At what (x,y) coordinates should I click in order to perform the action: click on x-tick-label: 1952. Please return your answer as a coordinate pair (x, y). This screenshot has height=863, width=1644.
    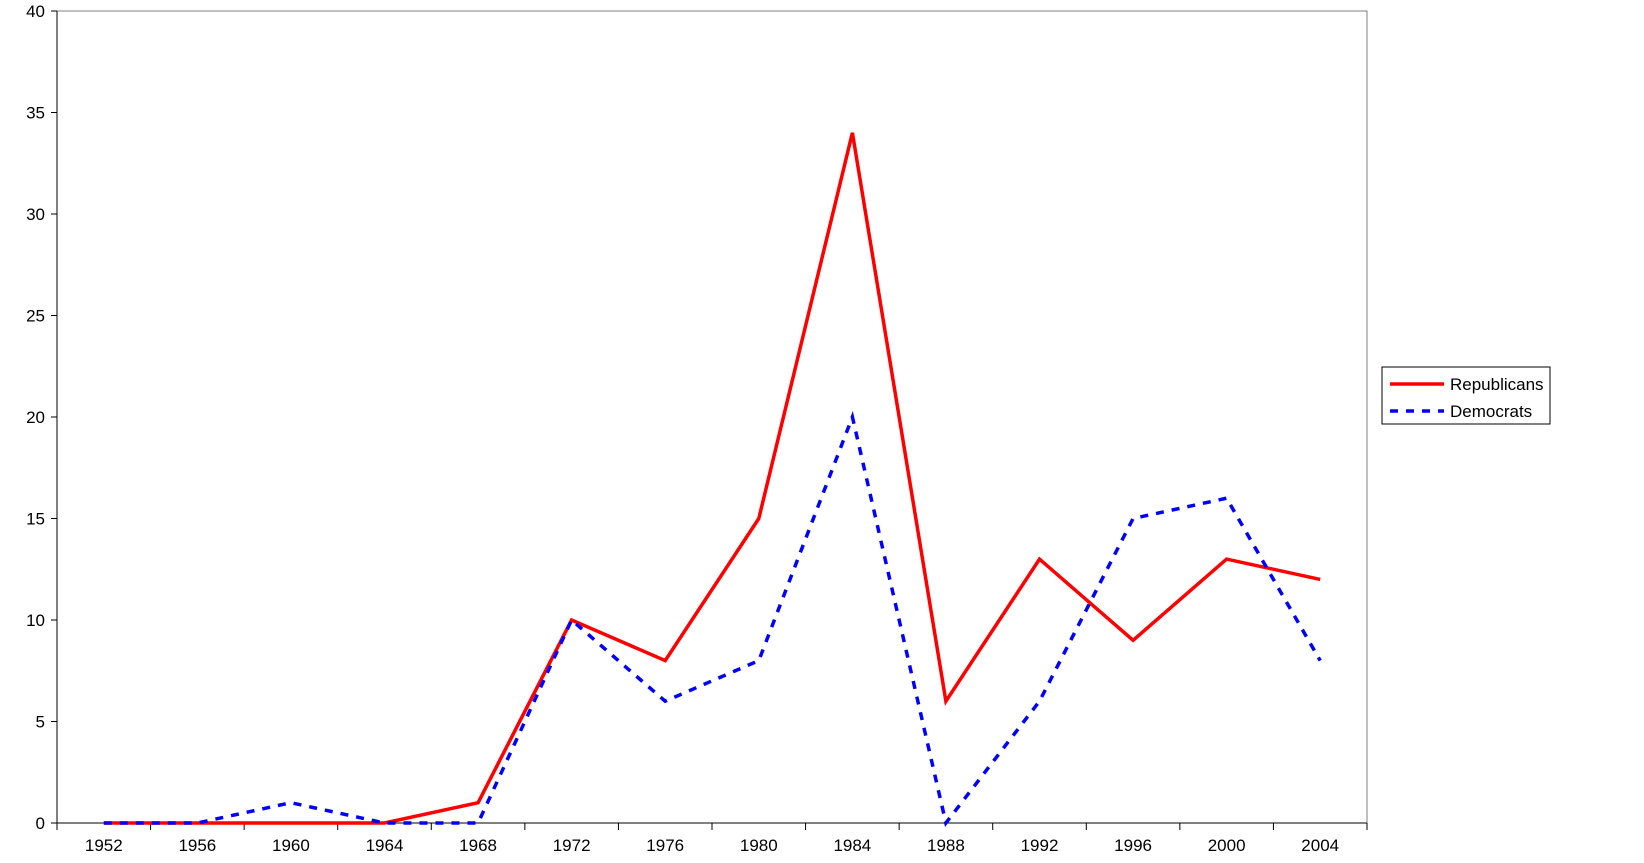
    Looking at the image, I should click on (104, 845).